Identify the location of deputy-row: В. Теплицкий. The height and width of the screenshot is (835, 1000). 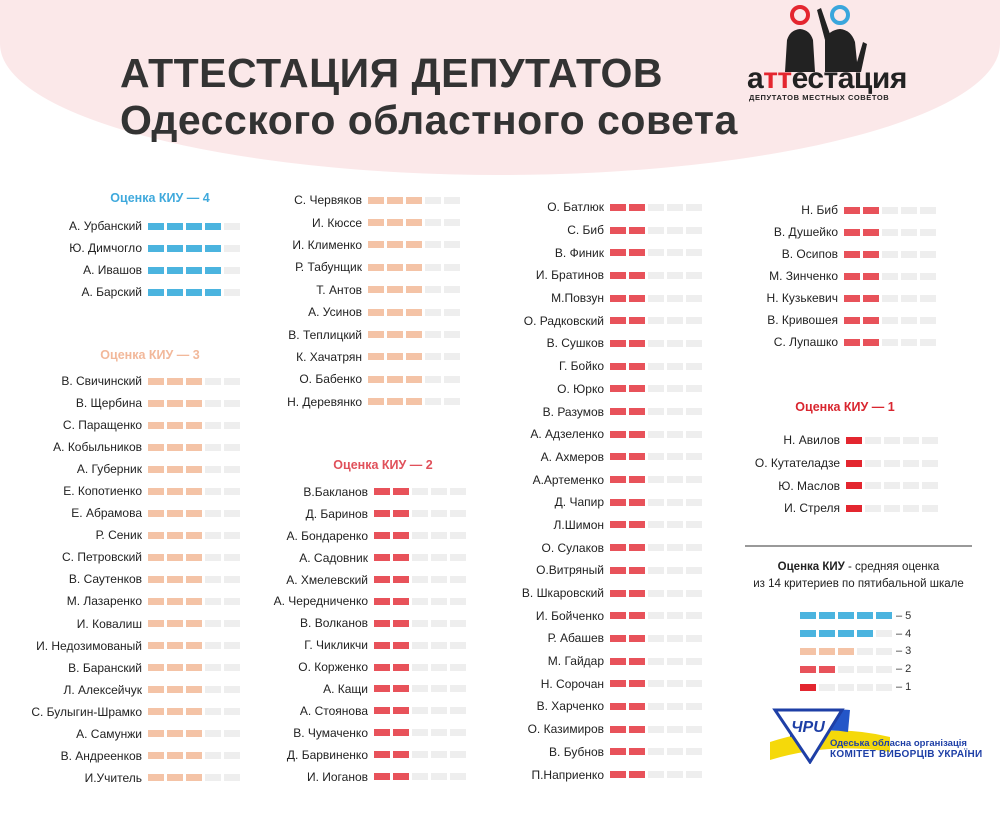
(356, 334).